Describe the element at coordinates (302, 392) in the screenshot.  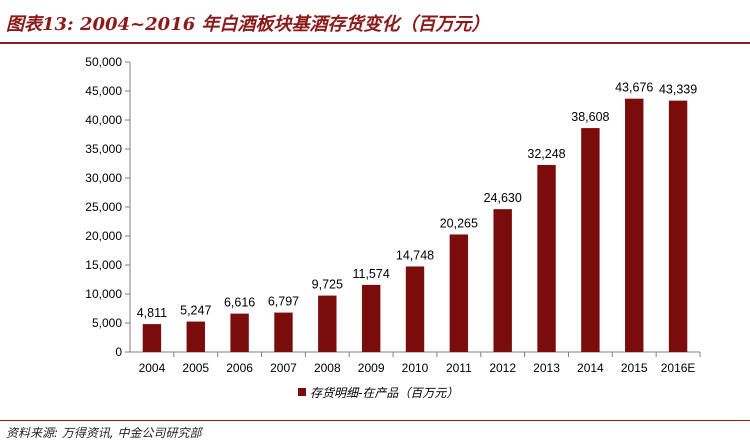
I see `legend-swatch` at that location.